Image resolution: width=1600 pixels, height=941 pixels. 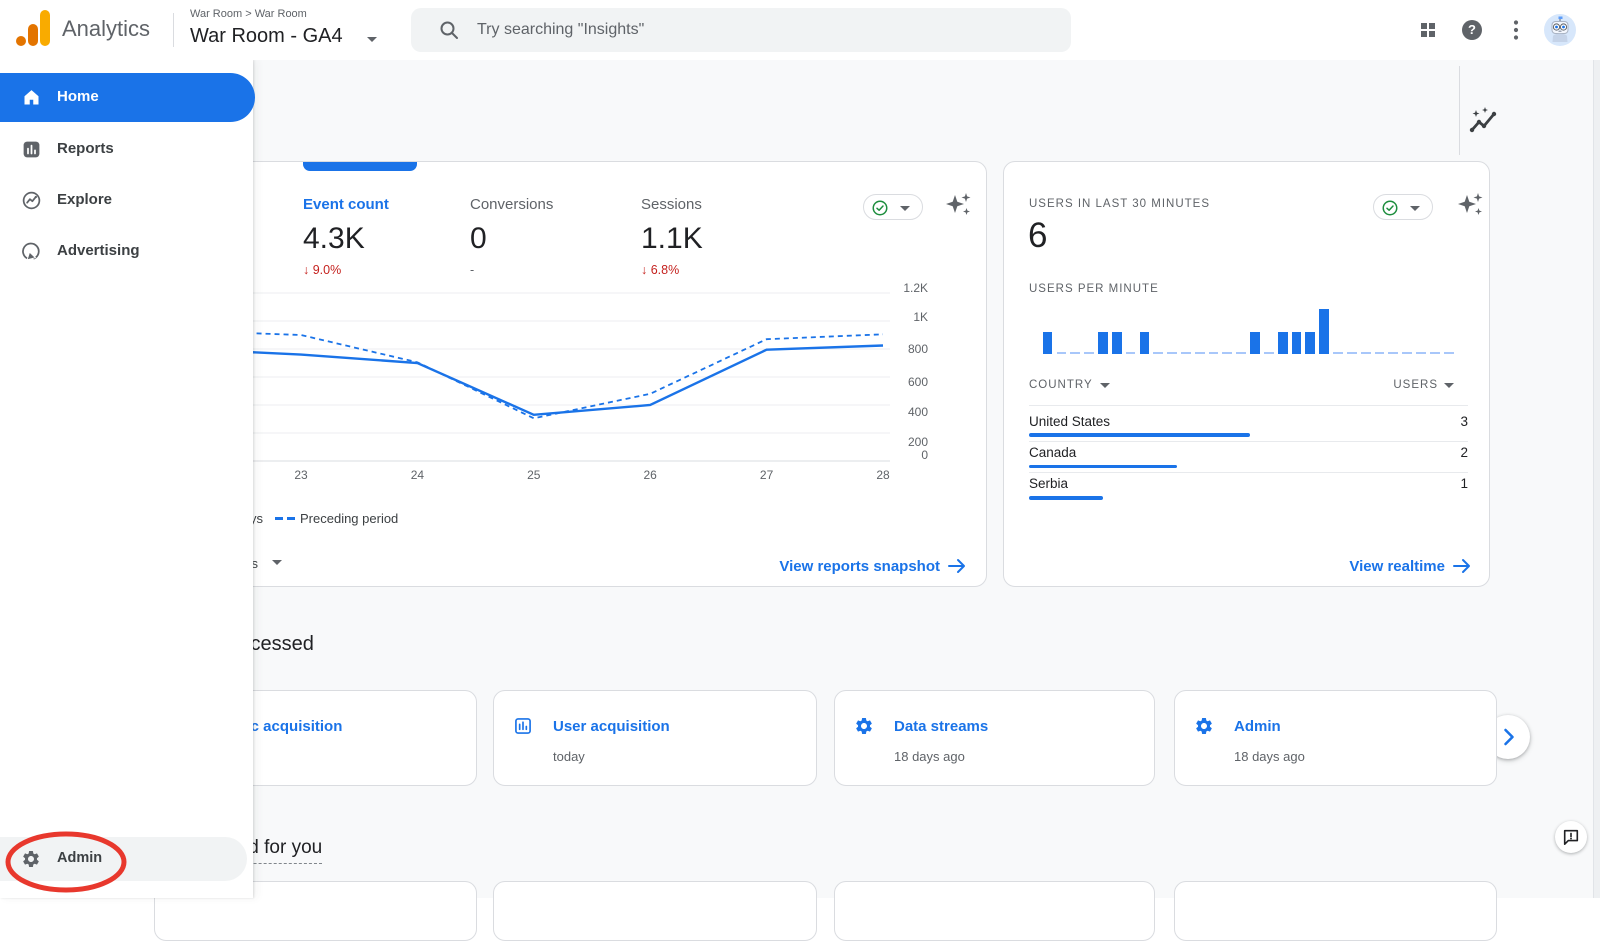 I want to click on feedback-icon, so click(x=1571, y=837).